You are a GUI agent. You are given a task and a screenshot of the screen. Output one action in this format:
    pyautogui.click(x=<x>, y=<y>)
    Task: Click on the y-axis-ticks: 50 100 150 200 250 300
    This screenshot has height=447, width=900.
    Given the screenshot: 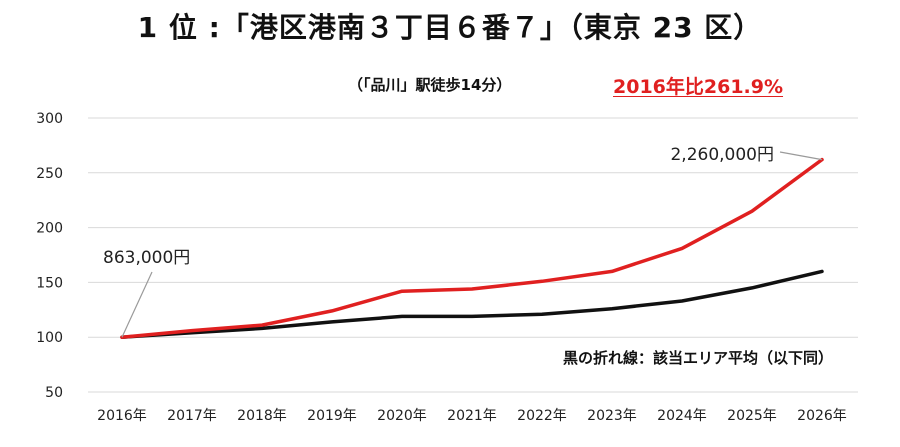 What is the action you would take?
    pyautogui.click(x=49, y=256)
    